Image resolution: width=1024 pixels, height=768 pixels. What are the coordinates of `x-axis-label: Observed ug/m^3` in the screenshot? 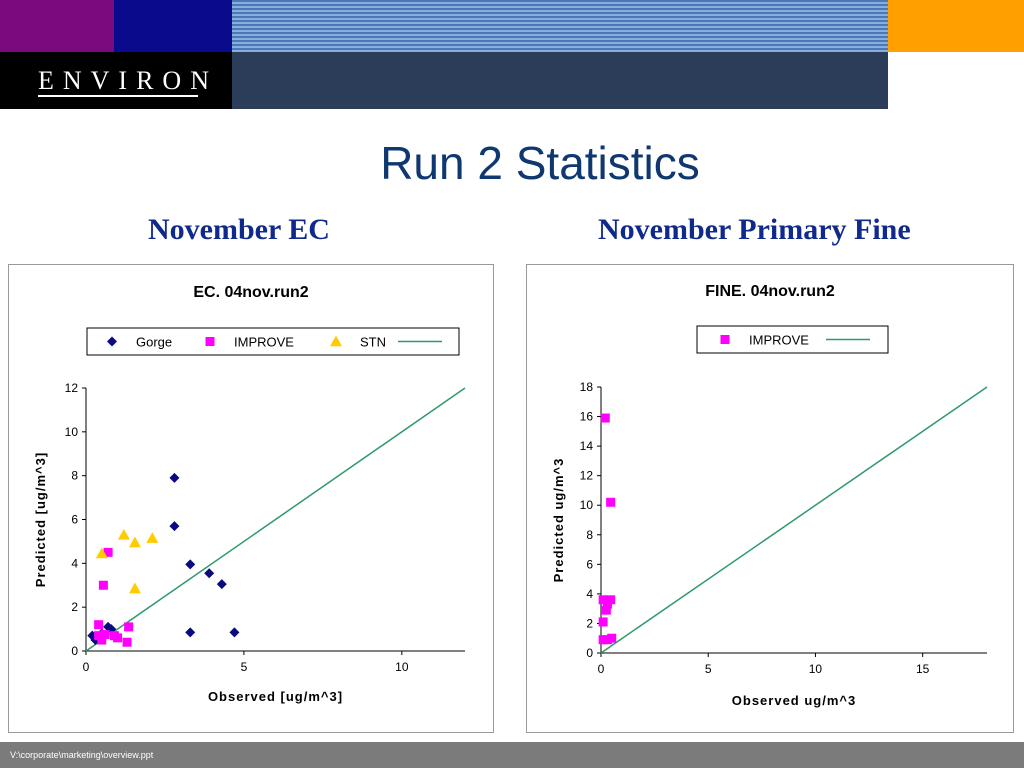 It's located at (794, 700).